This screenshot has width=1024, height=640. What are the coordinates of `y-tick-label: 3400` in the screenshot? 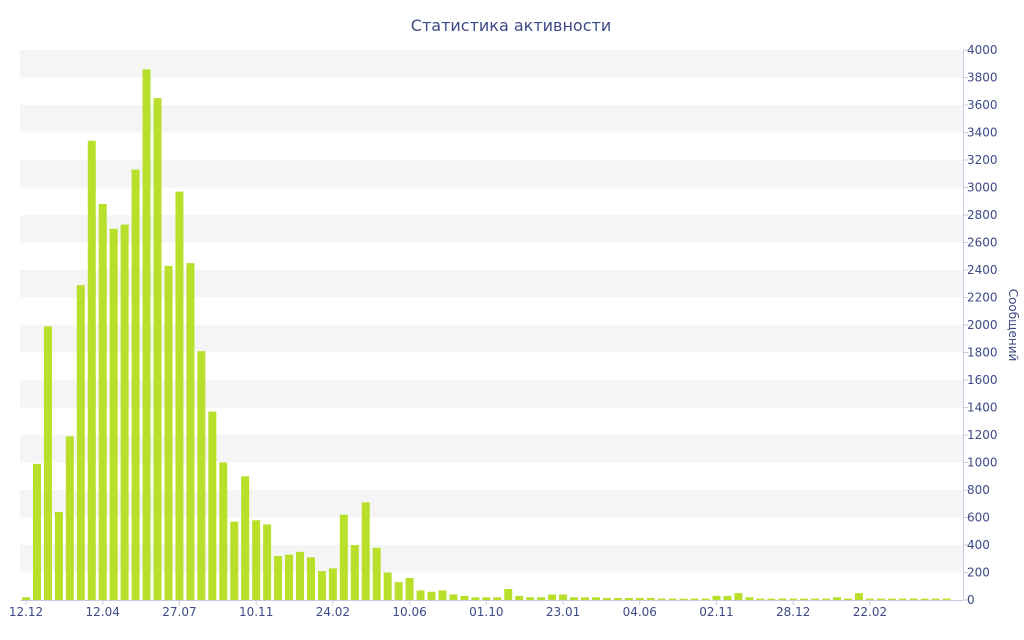 It's located at (982, 133).